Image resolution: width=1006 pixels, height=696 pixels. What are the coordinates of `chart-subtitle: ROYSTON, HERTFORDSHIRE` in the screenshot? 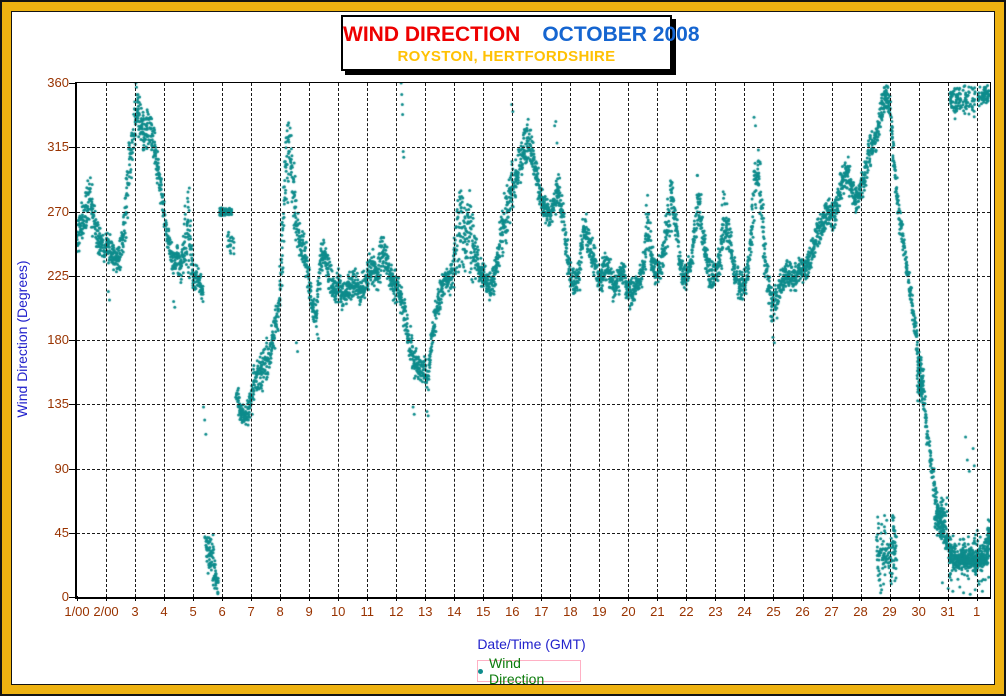 It's located at (506, 56).